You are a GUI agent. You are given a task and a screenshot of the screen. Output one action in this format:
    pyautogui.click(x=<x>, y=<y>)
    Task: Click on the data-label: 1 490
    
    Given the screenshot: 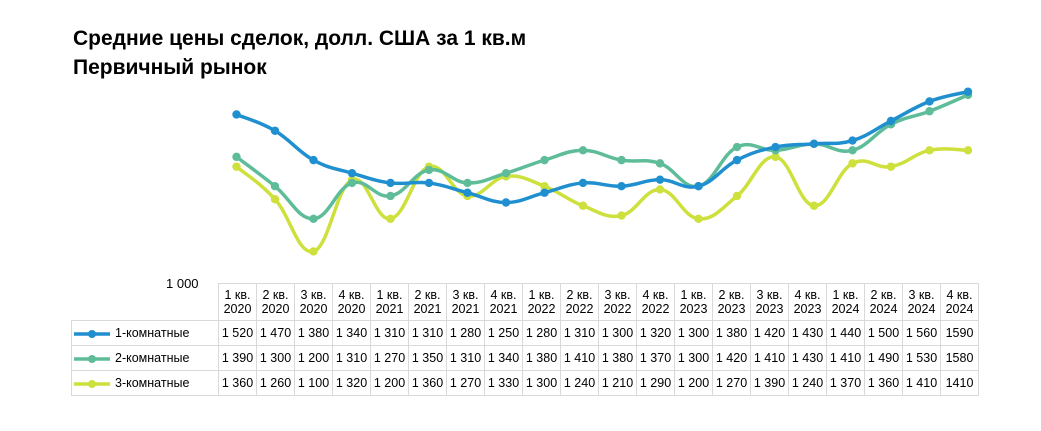 What is the action you would take?
    pyautogui.click(x=883, y=358)
    